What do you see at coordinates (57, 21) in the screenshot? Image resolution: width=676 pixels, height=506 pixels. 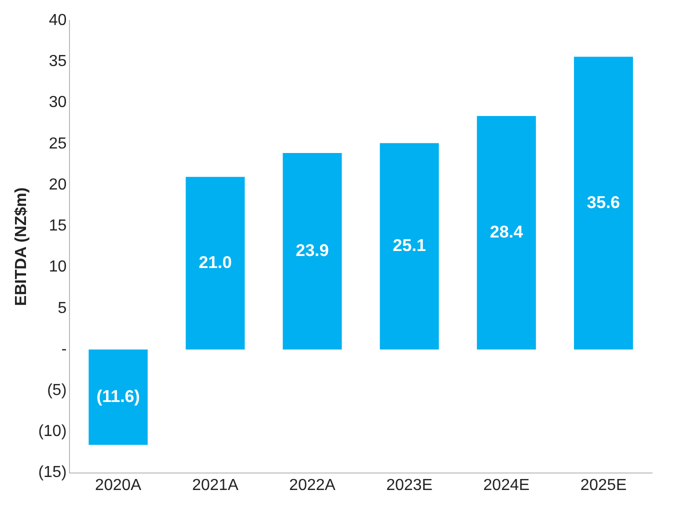 I see `y-tick-label: 40` at bounding box center [57, 21].